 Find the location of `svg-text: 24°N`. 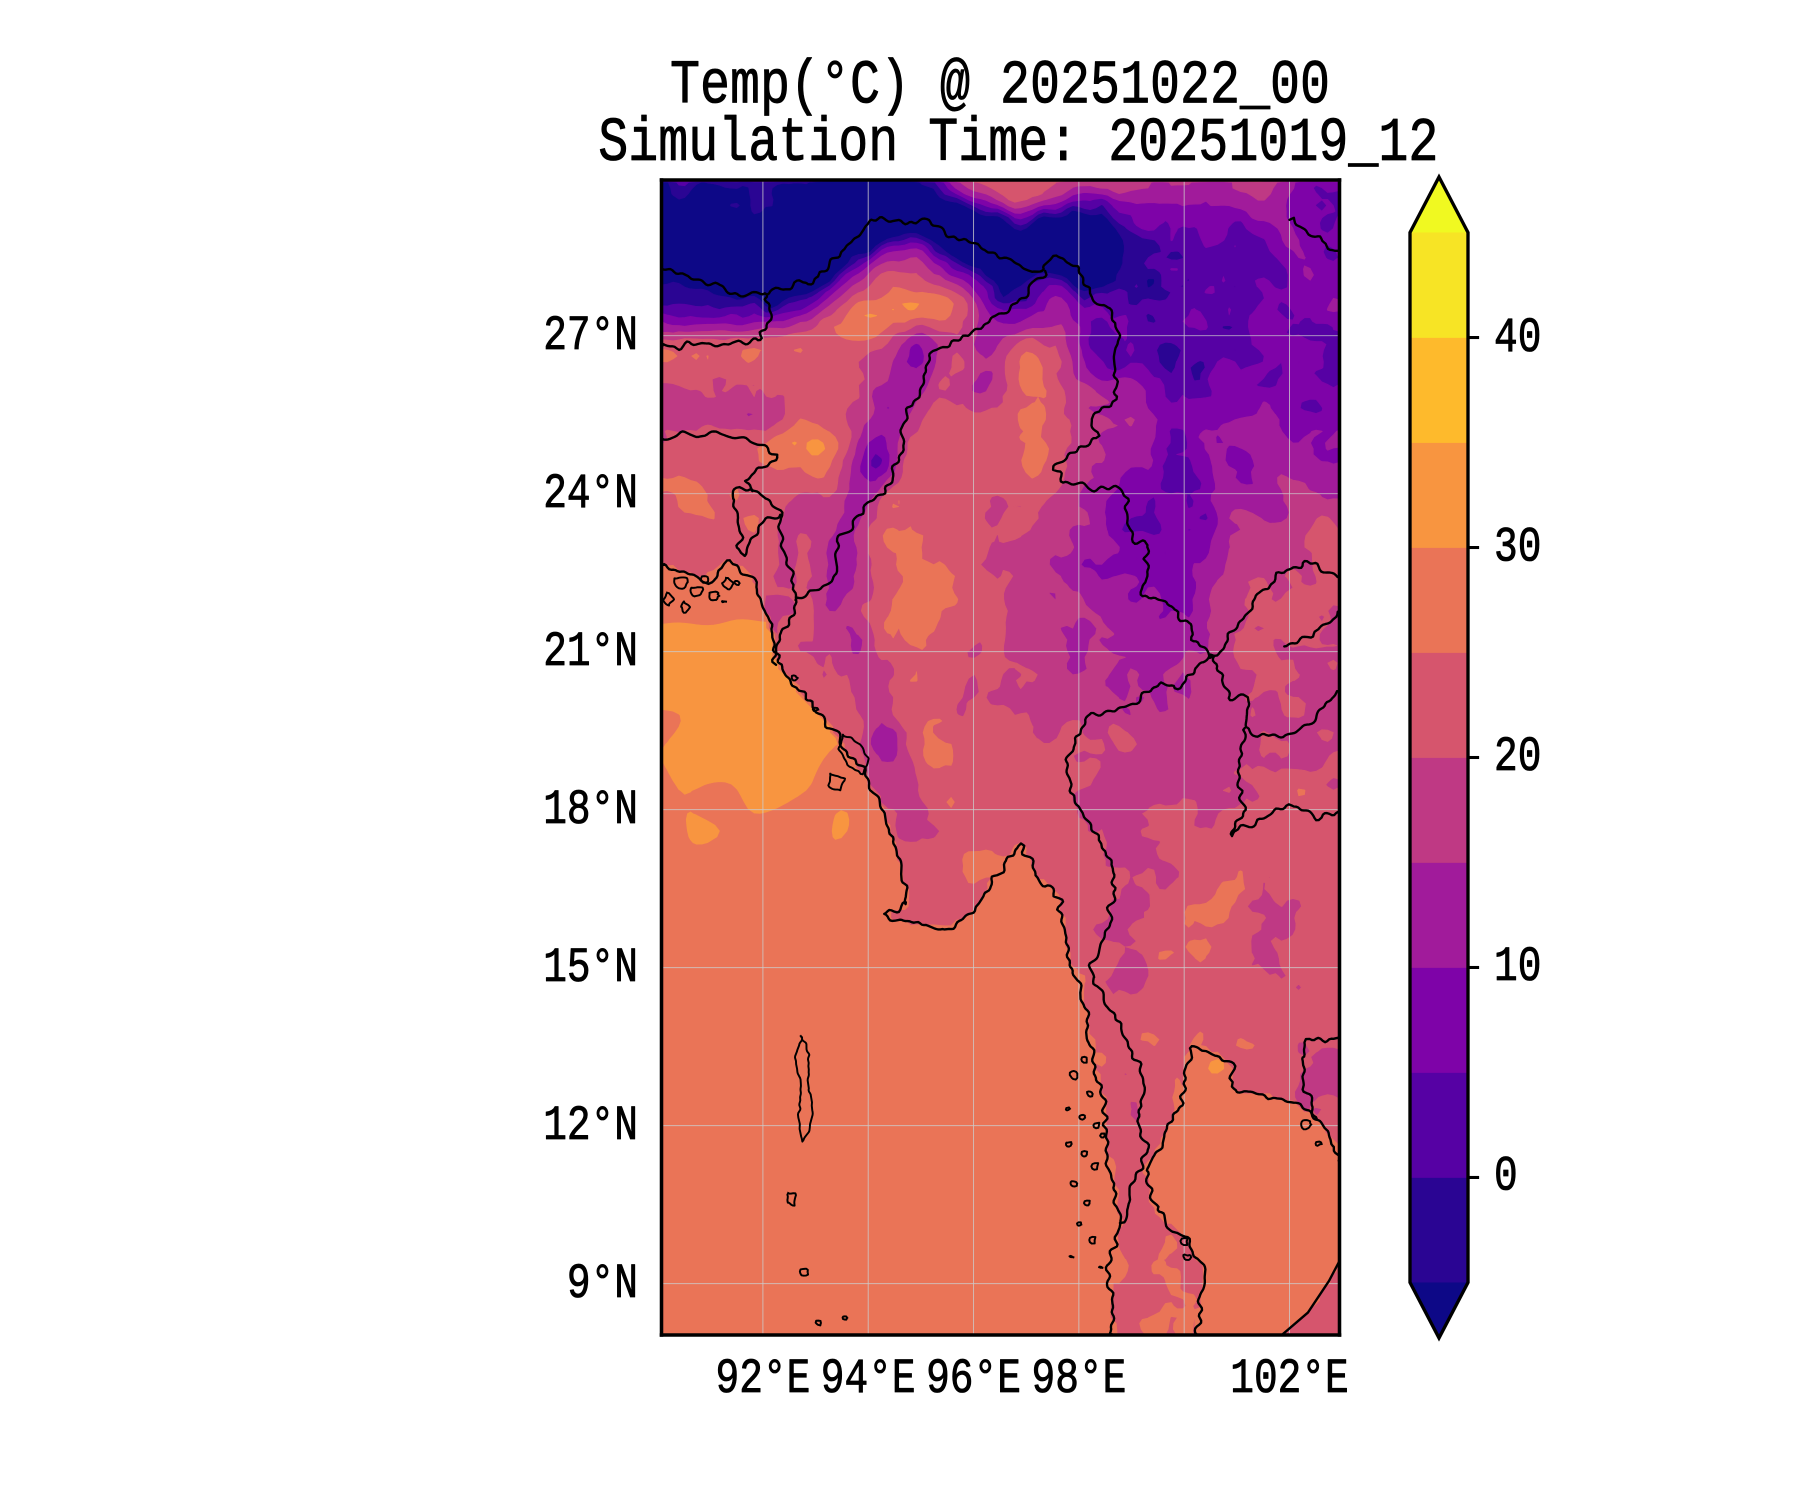

svg-text: 24°N is located at coordinates (590, 494).